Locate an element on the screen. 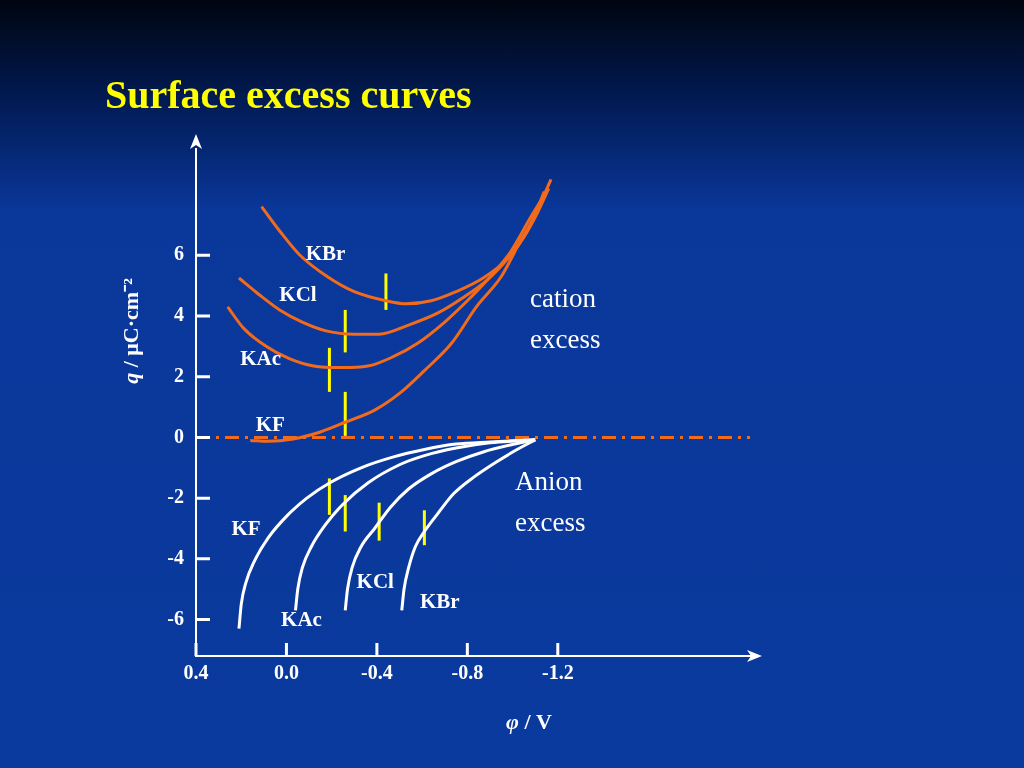 The width and height of the screenshot is (1024, 768). y-tick-label: -6 is located at coordinates (175, 617).